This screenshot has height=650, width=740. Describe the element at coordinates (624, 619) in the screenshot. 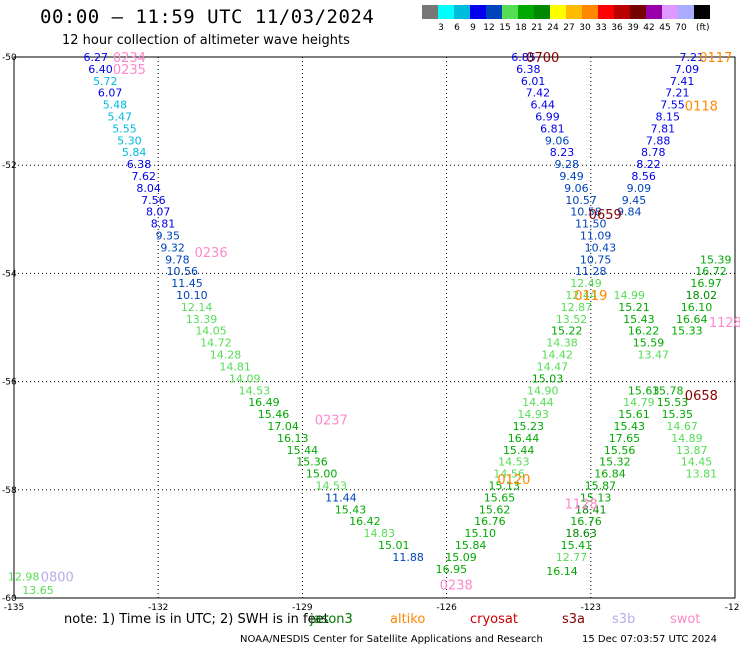

I see `mission-s3b: s3b` at that location.